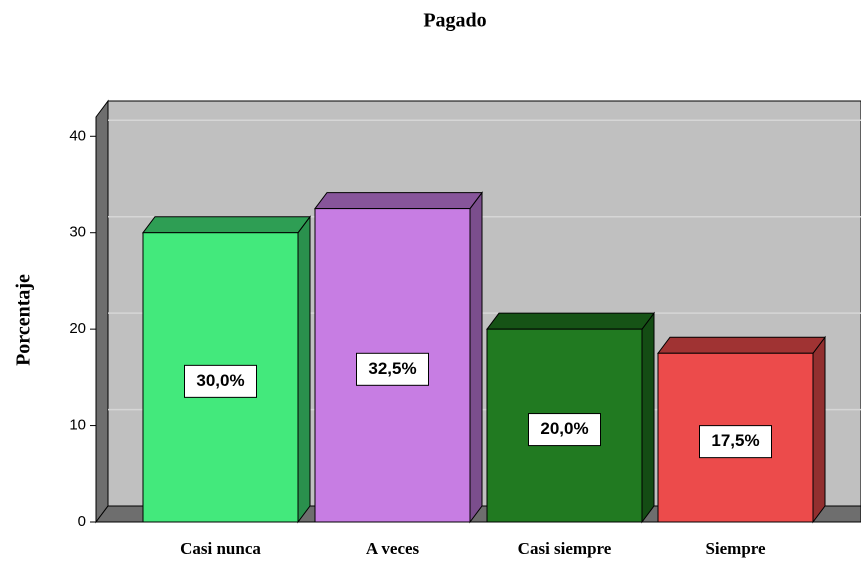 The width and height of the screenshot is (861, 562). Describe the element at coordinates (454, 21) in the screenshot. I see `chart-title: Pagado` at that location.